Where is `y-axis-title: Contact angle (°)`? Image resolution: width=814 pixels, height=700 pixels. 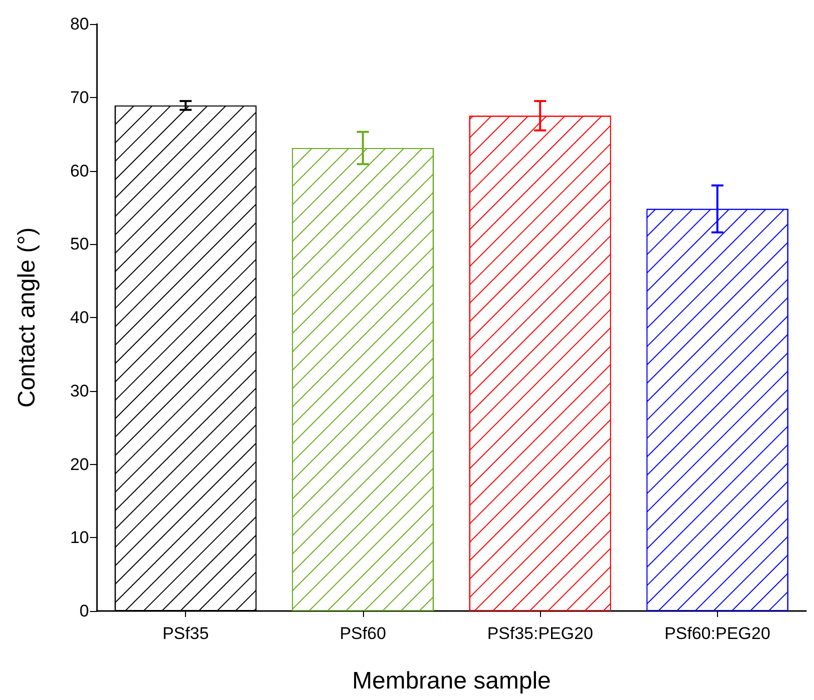 y-axis-title: Contact angle (°) is located at coordinates (27, 317).